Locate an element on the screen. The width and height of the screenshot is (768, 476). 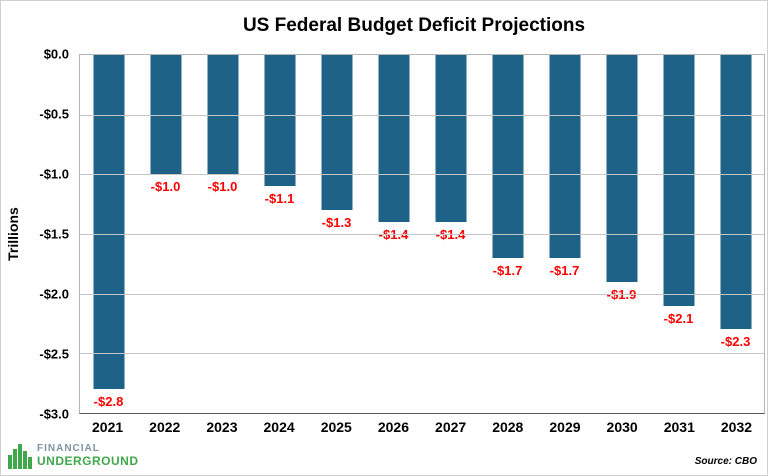
y-axis: $0.0 -$0.5 -$1.0 -$1.5 -$2.0 -$2.5 -$3.0 is located at coordinates (38, 234).